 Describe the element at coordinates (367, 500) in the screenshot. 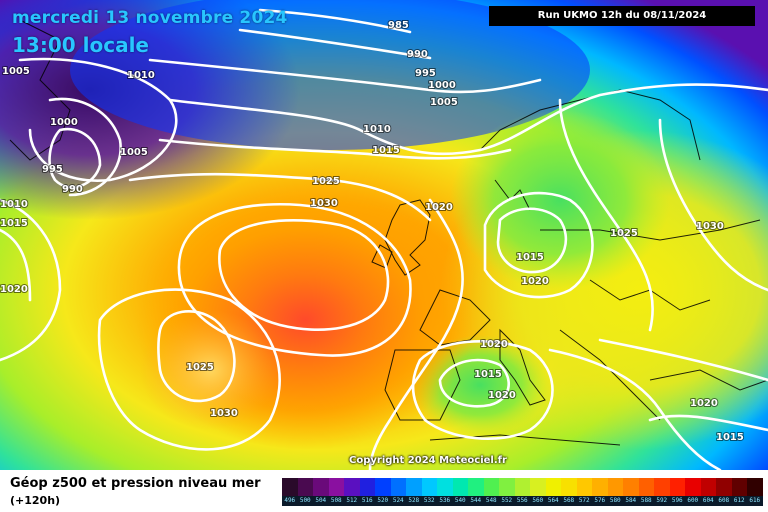

I see `scale-label: 516` at that location.